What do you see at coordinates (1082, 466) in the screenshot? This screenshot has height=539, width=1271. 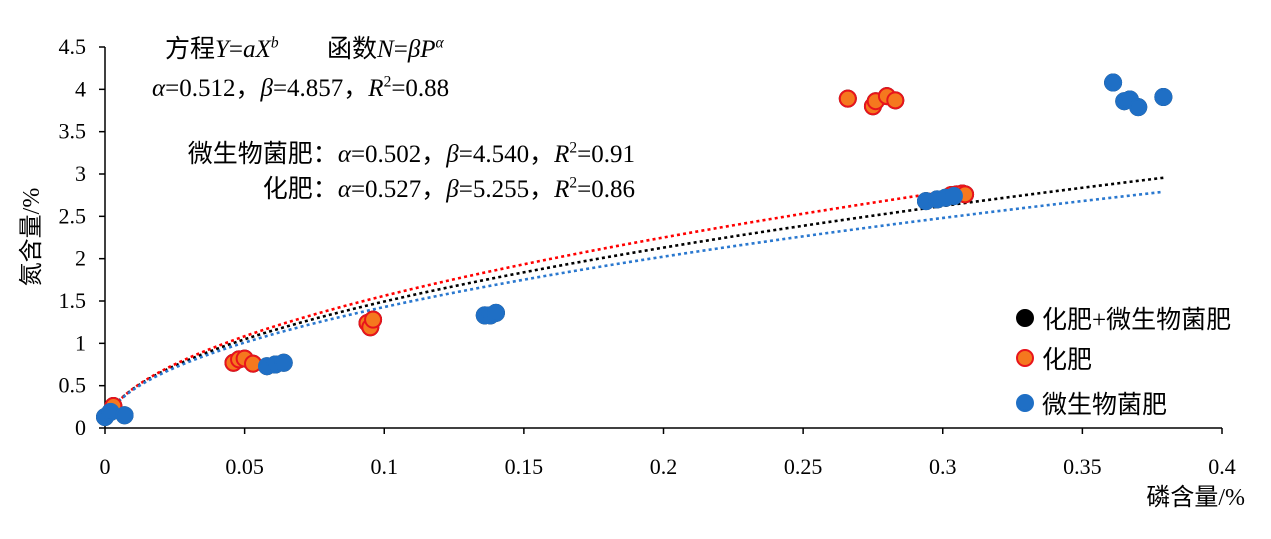 I see `x-tick-label: 0.35` at bounding box center [1082, 466].